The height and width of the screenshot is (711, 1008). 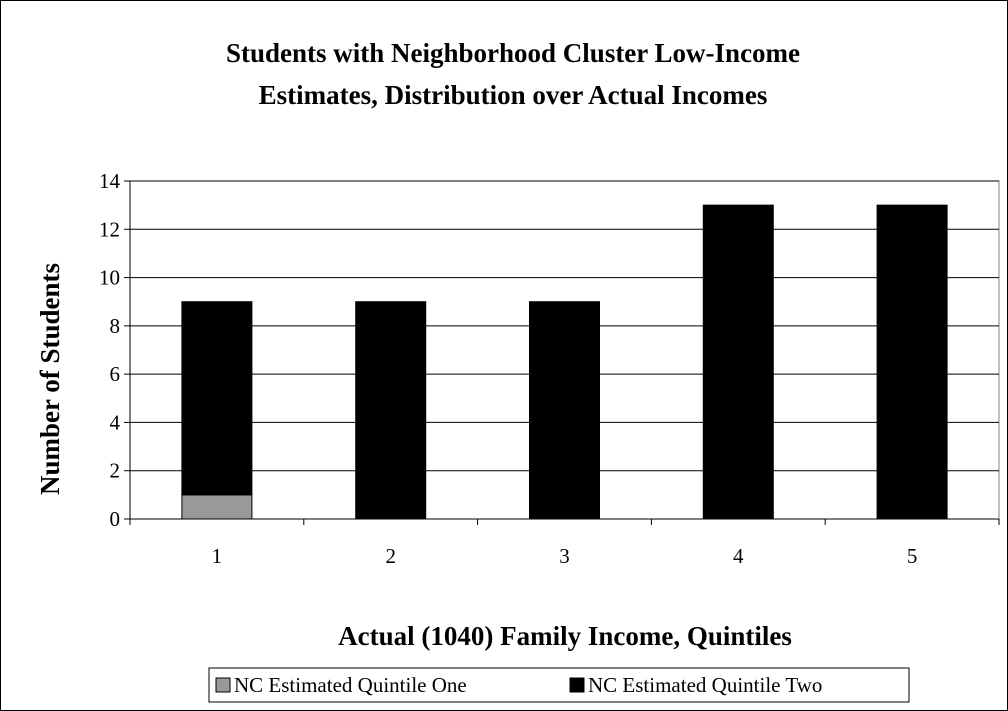 What do you see at coordinates (115, 374) in the screenshot?
I see `y-tick-label-6: 6` at bounding box center [115, 374].